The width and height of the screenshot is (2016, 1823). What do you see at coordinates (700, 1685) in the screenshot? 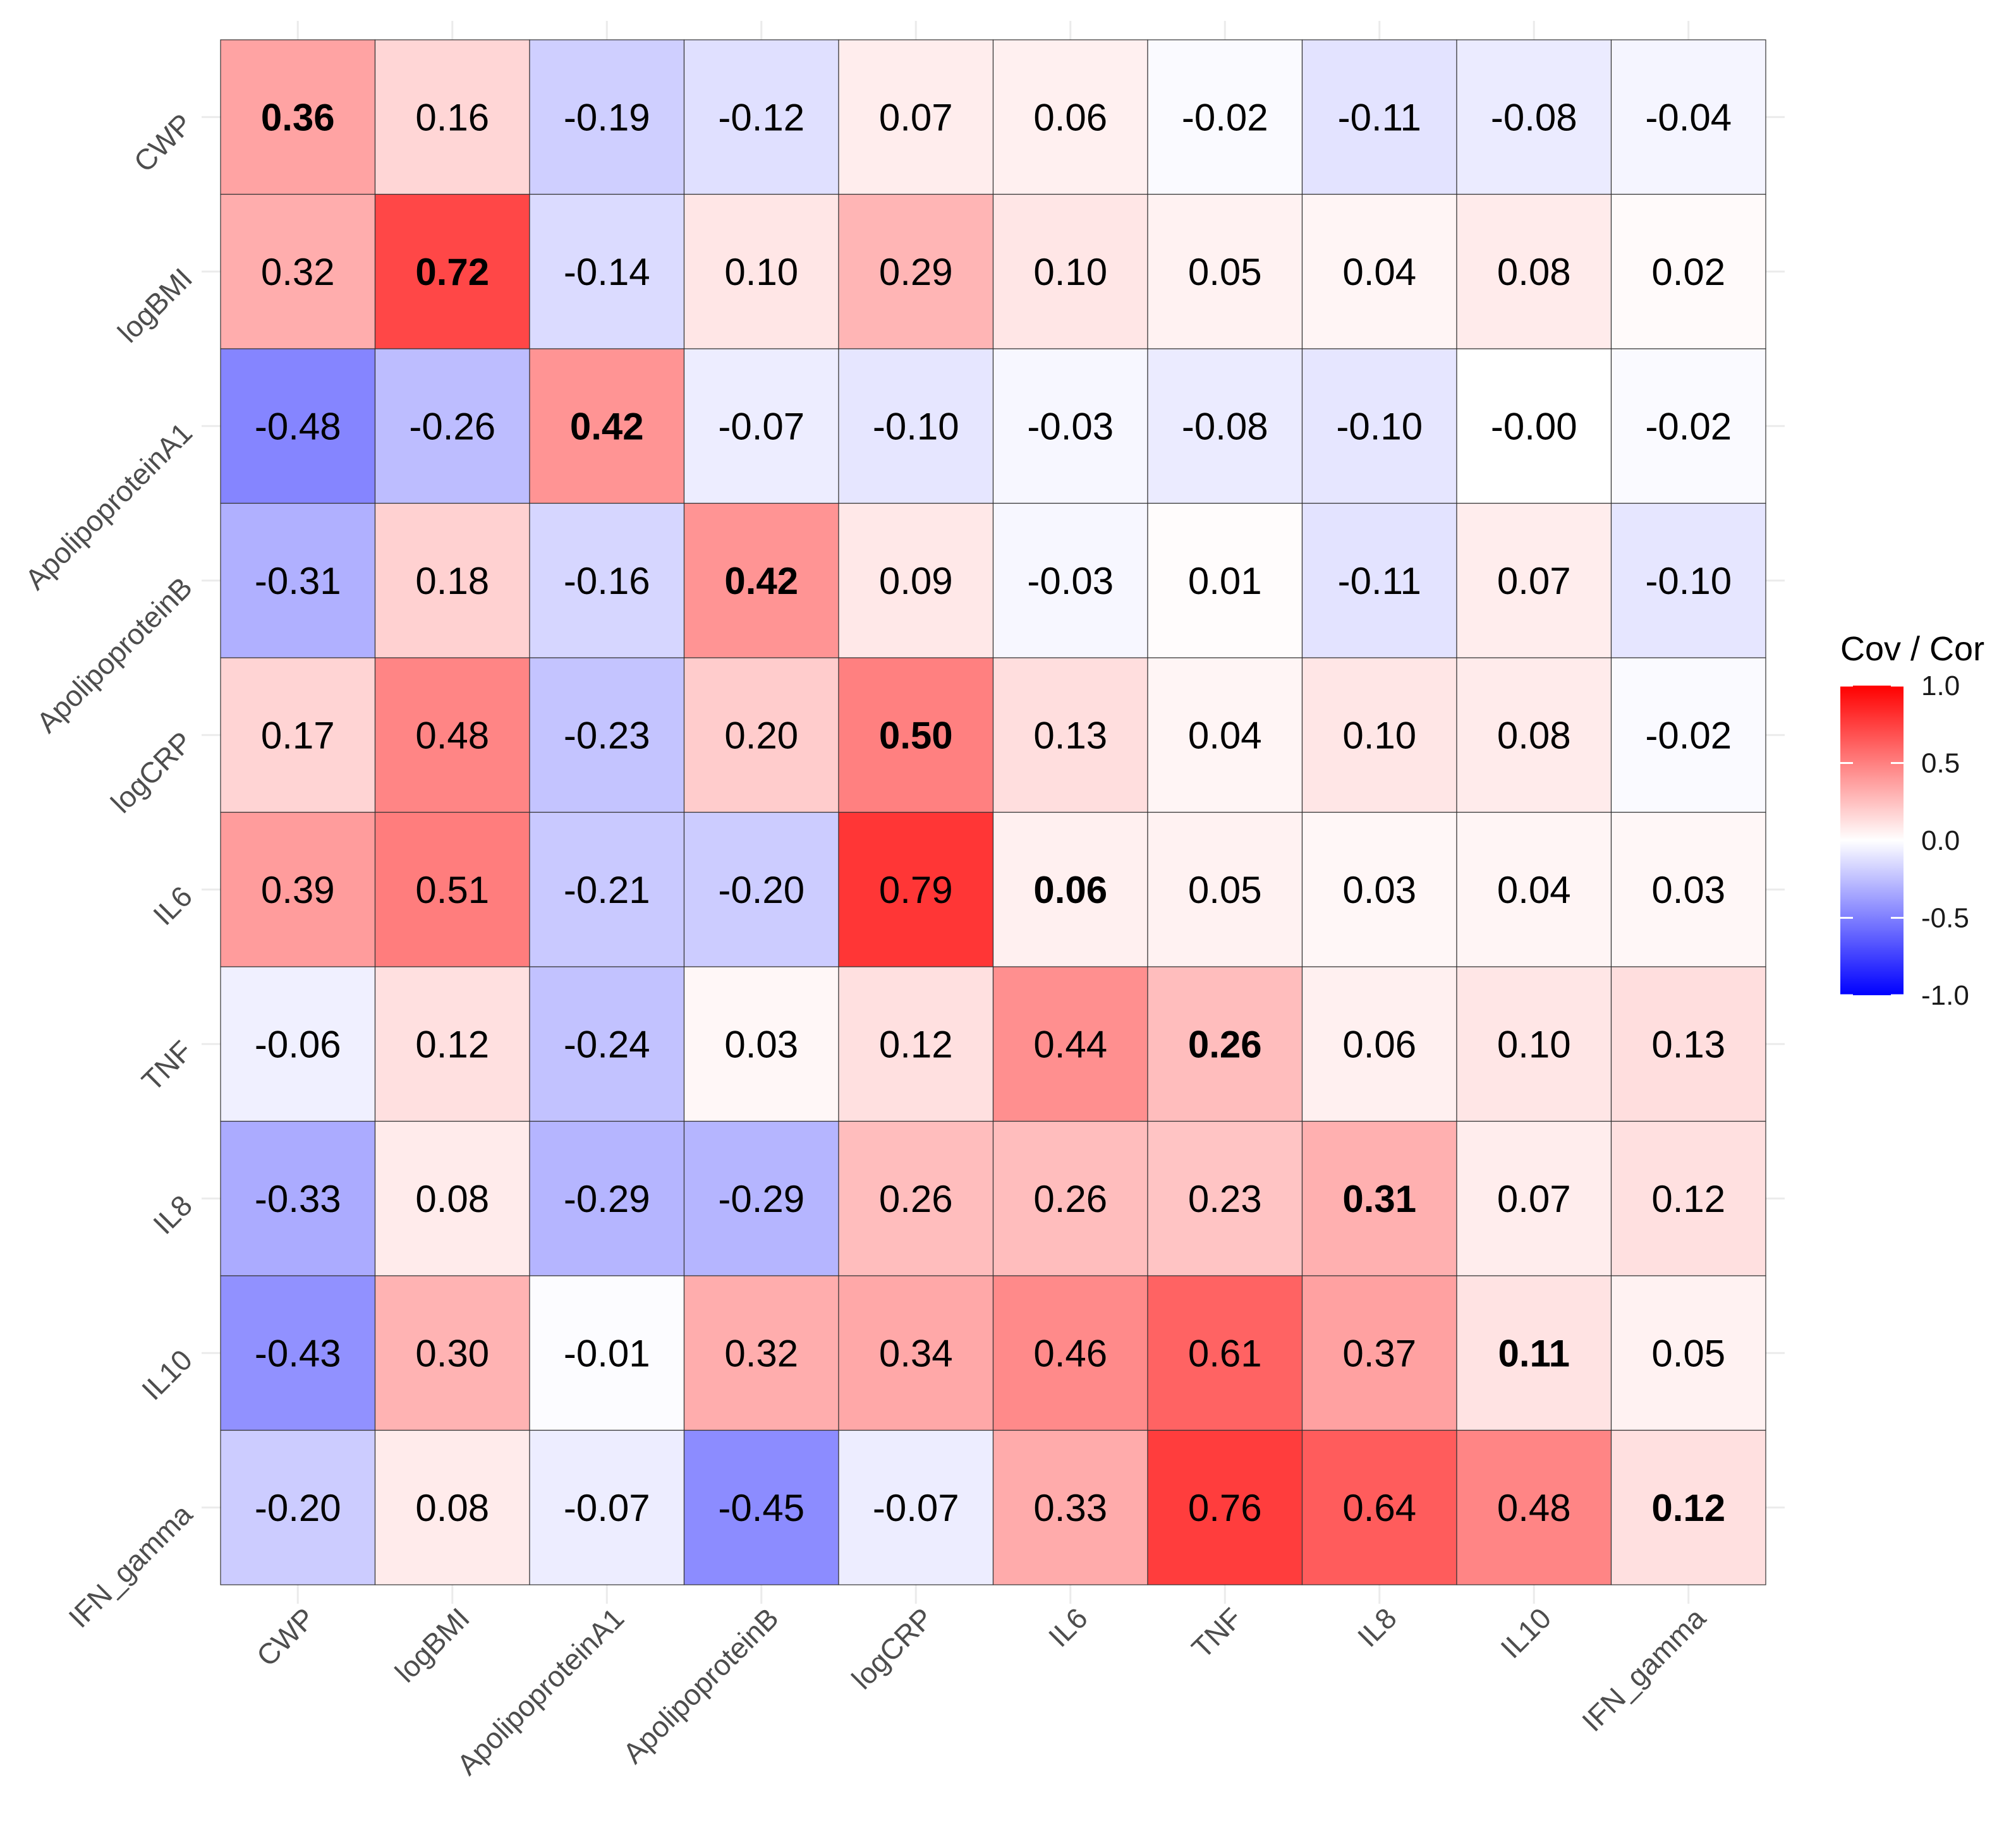
I see `x-tick-label: ApolipoproteinB` at bounding box center [700, 1685].